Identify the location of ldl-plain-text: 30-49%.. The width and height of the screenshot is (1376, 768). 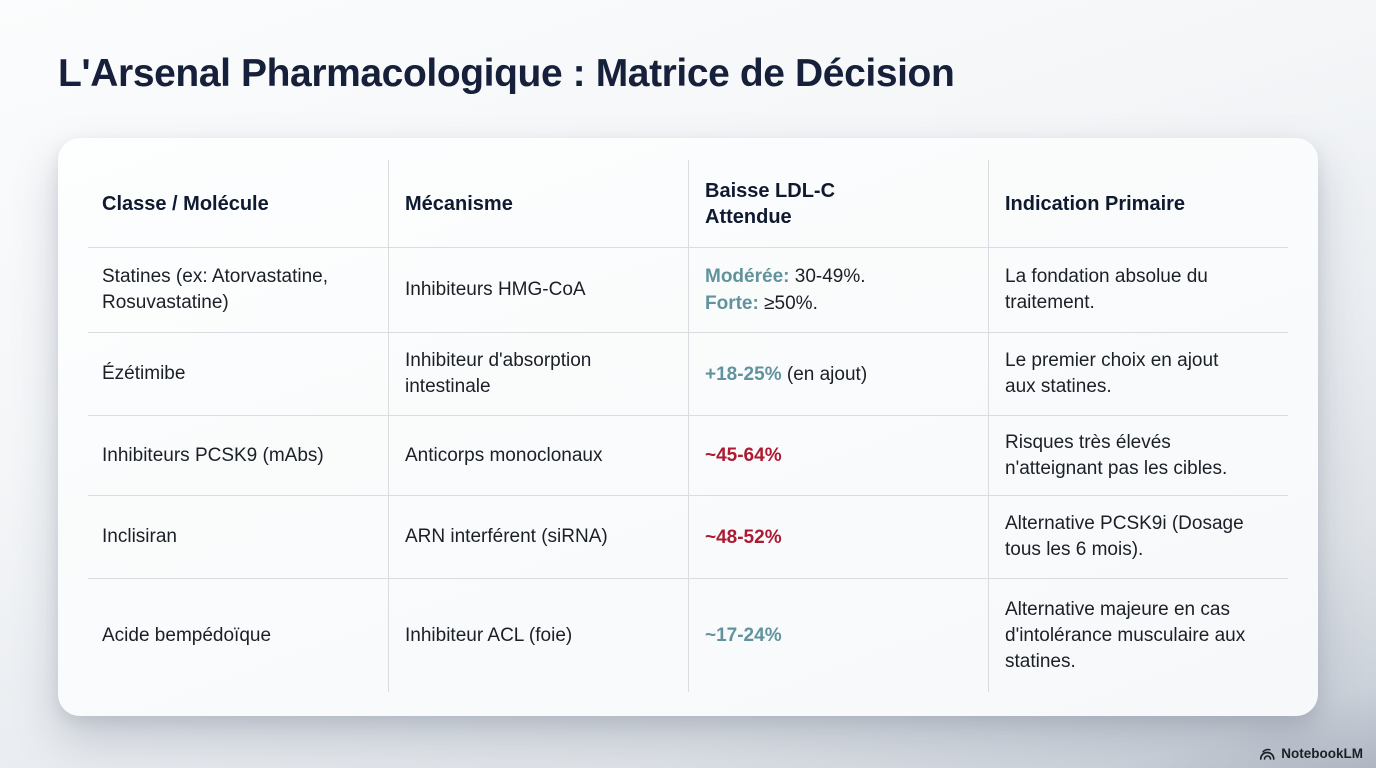
(827, 276).